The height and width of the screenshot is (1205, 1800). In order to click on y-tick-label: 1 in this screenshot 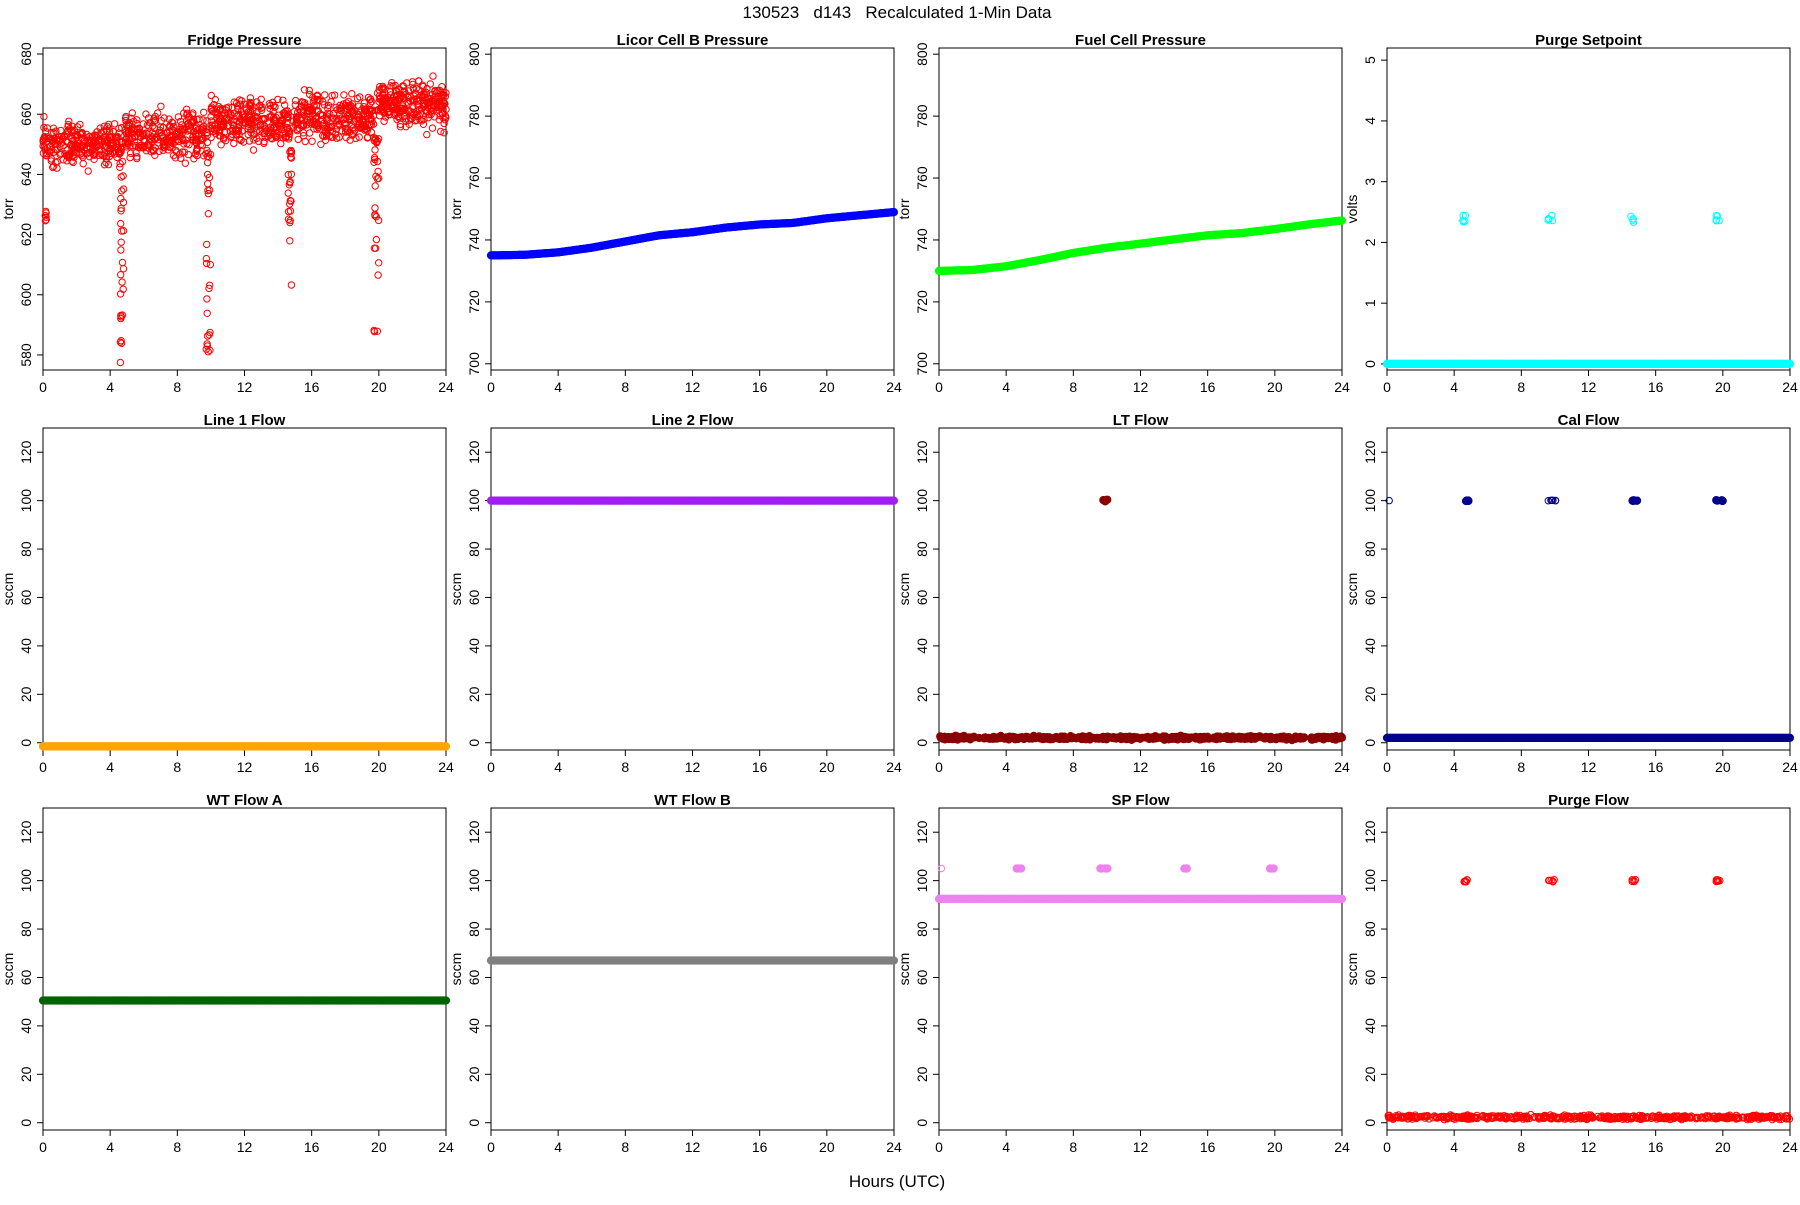, I will do `click(1370, 303)`.